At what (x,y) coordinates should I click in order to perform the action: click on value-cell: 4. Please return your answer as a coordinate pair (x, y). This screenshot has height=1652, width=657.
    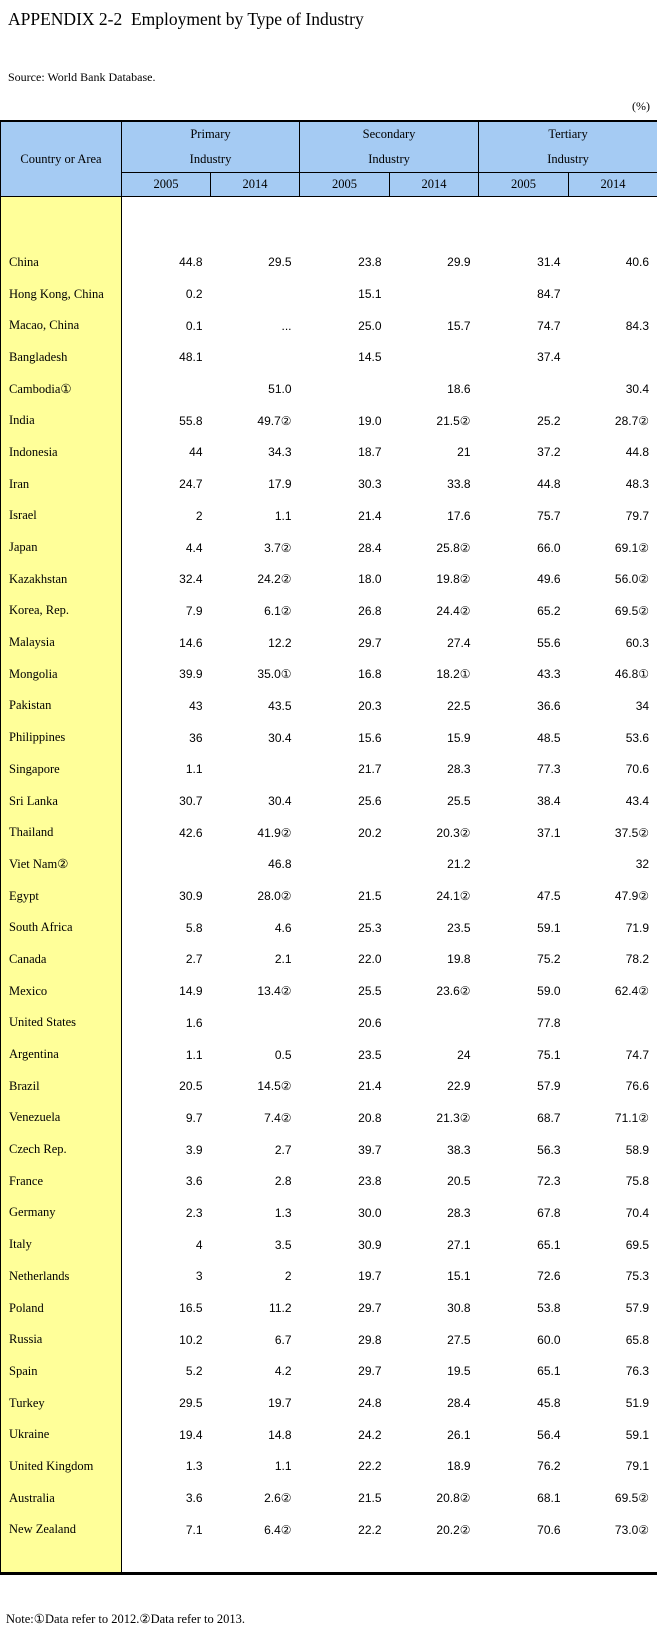
    Looking at the image, I should click on (166, 1245).